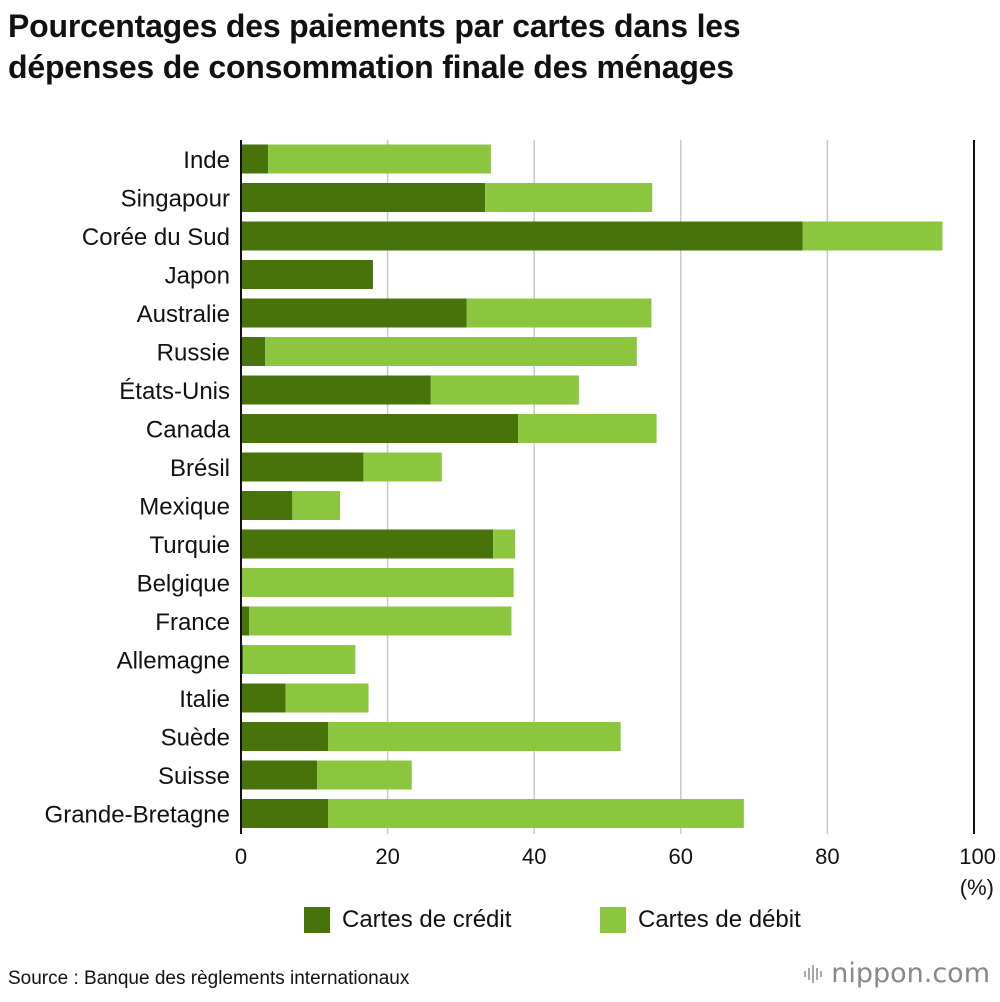  I want to click on brand-name: nippon, so click(877, 973).